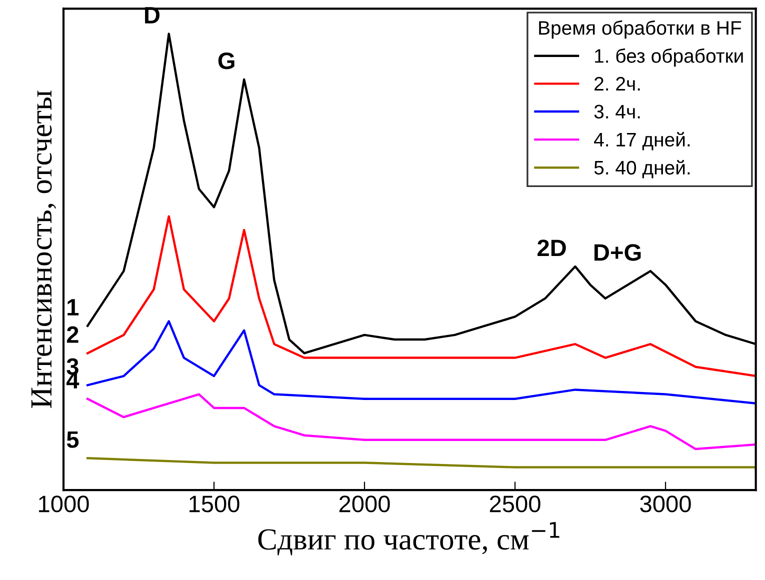 This screenshot has height=580, width=765. Describe the element at coordinates (617, 111) in the screenshot. I see `legend-label: 3. 4ч.` at that location.